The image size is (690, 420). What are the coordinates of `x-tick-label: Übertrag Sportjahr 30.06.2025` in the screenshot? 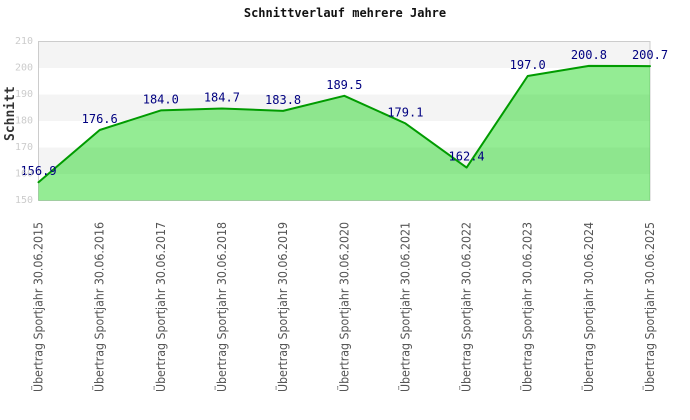 It's located at (649, 307).